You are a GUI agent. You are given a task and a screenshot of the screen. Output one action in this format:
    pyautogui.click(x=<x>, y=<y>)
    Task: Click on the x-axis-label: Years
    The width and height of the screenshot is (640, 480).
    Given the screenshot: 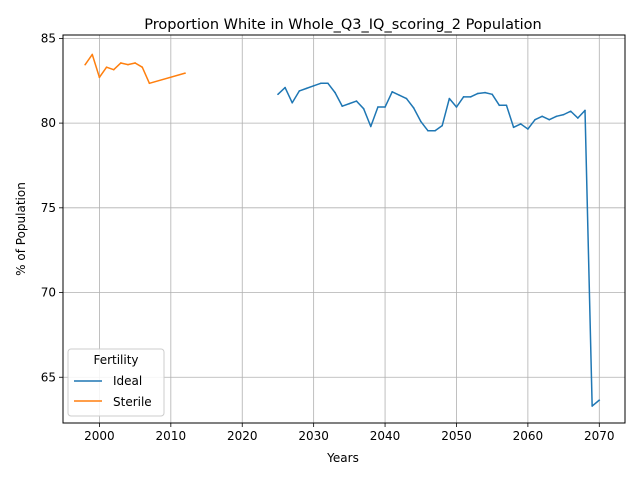 What is the action you would take?
    pyautogui.click(x=342, y=458)
    